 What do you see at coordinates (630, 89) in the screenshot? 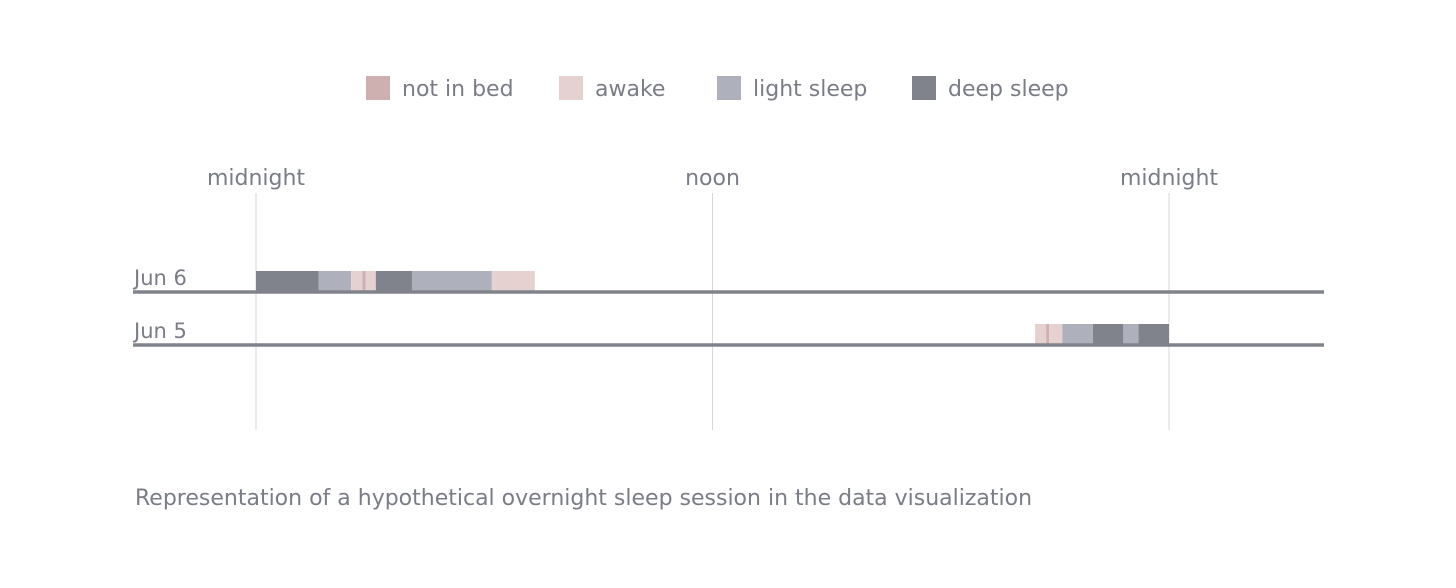
I see `legend-label: awake` at bounding box center [630, 89].